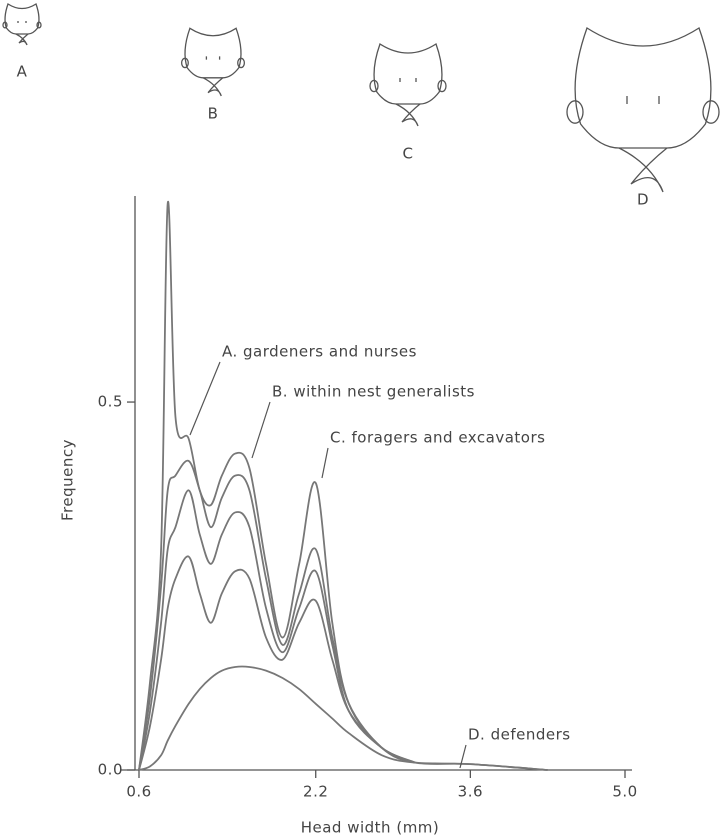  What do you see at coordinates (315, 792) in the screenshot?
I see `x-tick-label: 2.2` at bounding box center [315, 792].